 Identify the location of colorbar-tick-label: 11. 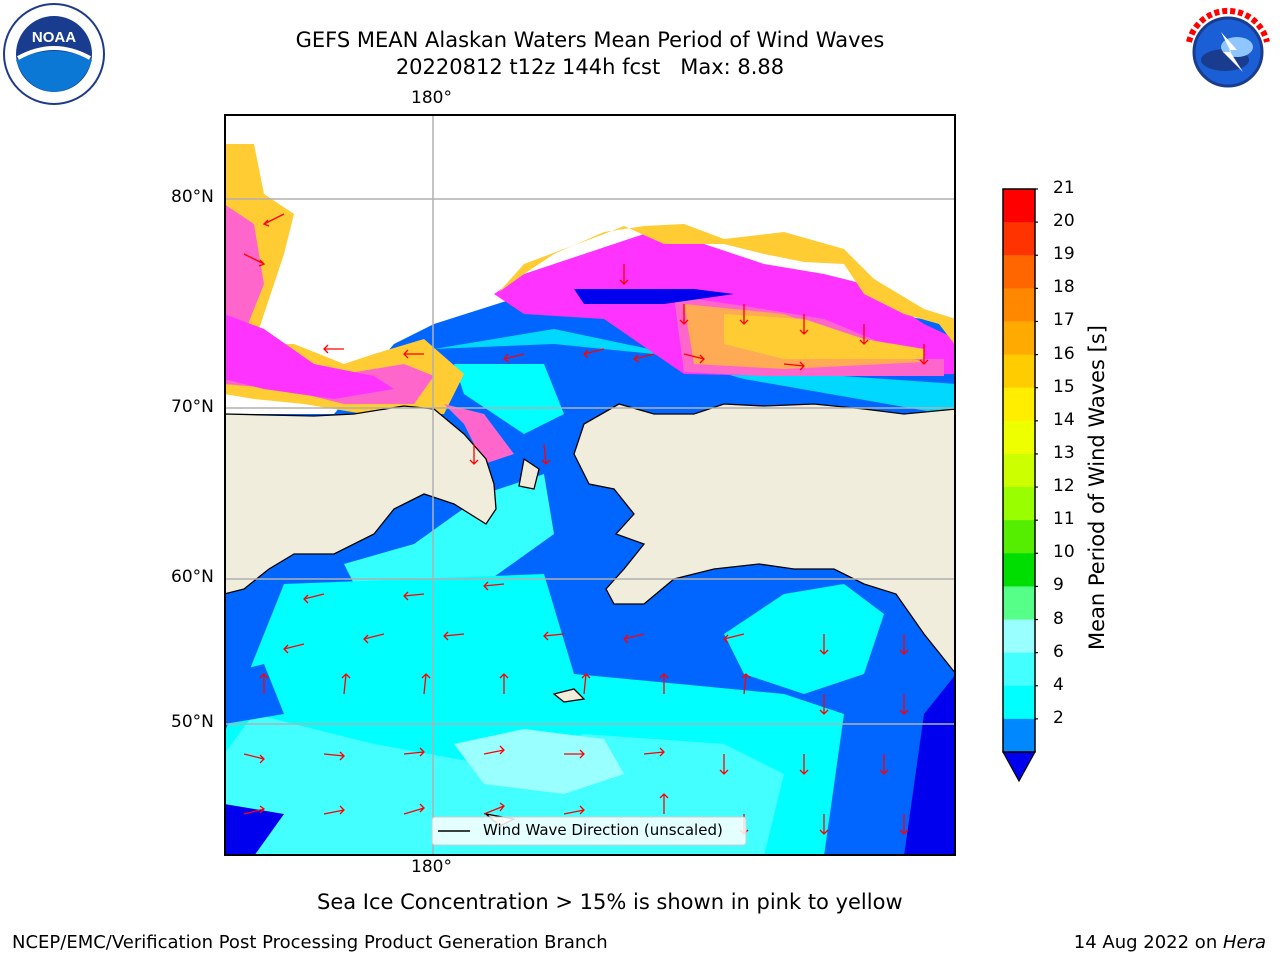
(1064, 519).